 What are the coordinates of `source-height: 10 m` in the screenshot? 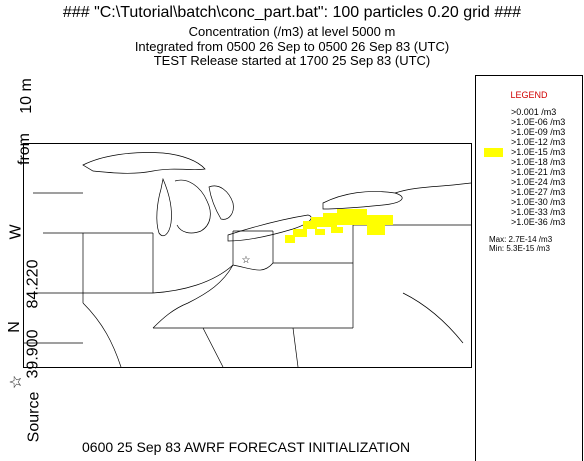 It's located at (26, 96).